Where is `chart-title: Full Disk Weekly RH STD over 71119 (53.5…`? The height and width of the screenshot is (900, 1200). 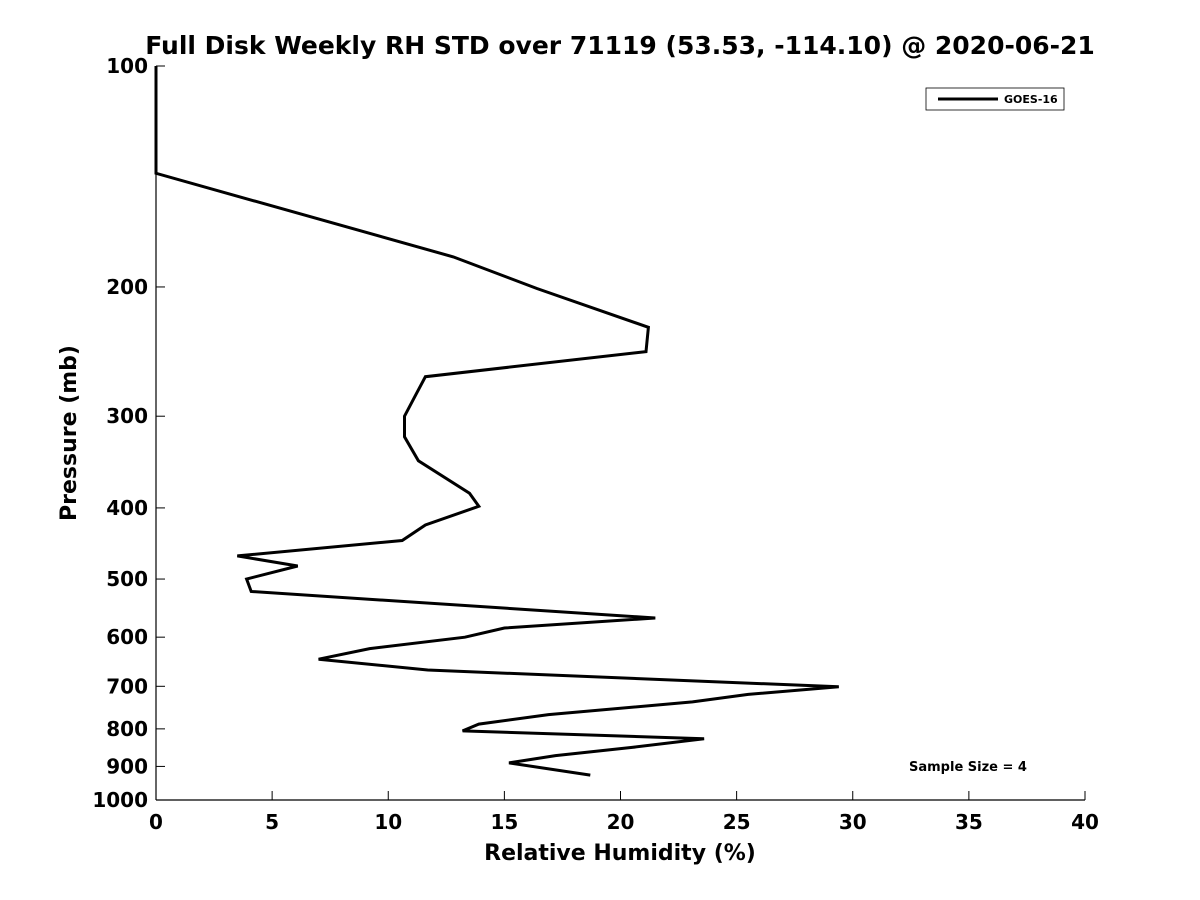 chart-title: Full Disk Weekly RH STD over 71119 (53.5… is located at coordinates (620, 45).